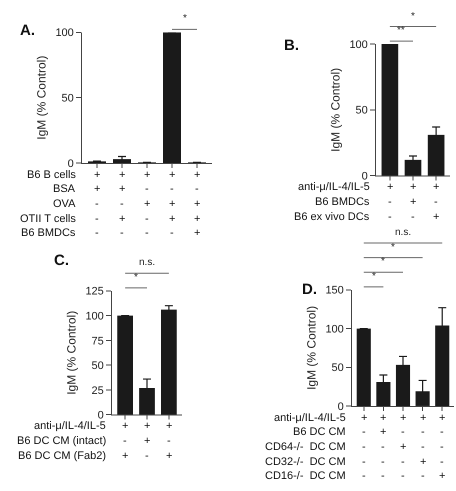 The height and width of the screenshot is (491, 456). I want to click on chart-title: B., so click(291, 45).